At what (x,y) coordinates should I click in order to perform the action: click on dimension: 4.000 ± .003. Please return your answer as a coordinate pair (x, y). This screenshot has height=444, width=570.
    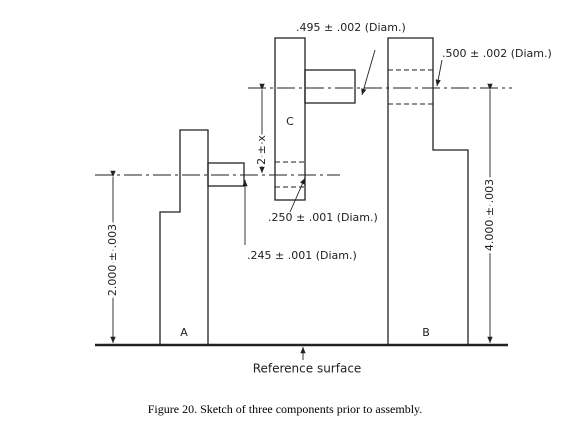
    Looking at the image, I should click on (489, 215).